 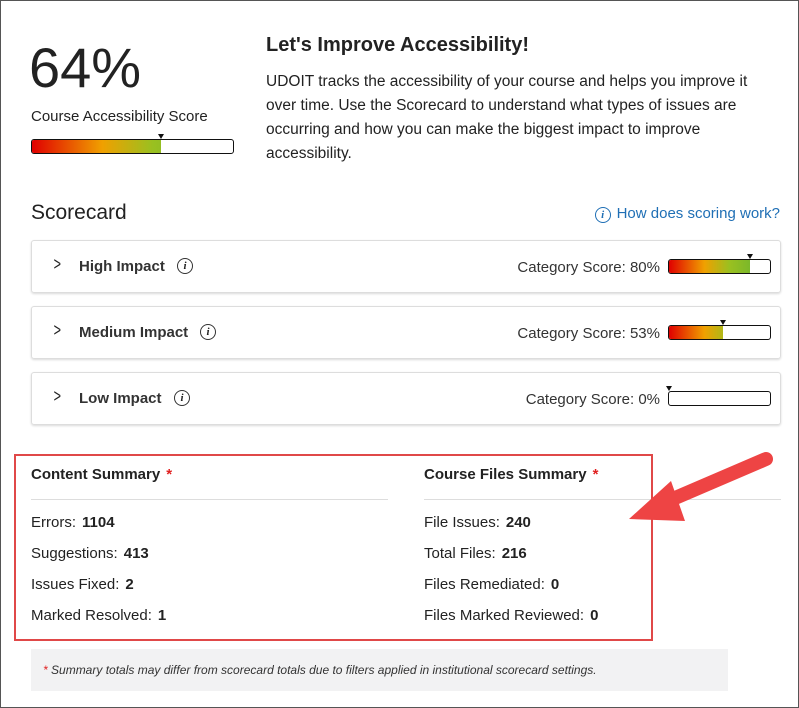 I want to click on category-name: High Impact, so click(x=122, y=266).